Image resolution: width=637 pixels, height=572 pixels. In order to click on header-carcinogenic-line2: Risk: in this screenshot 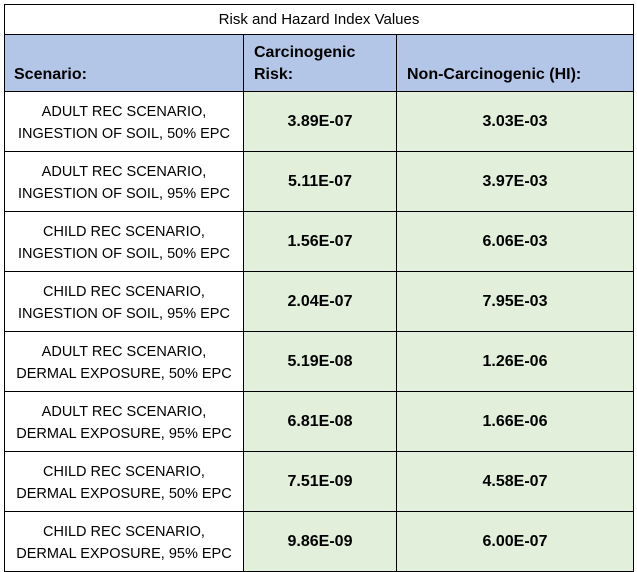, I will do `click(274, 74)`.